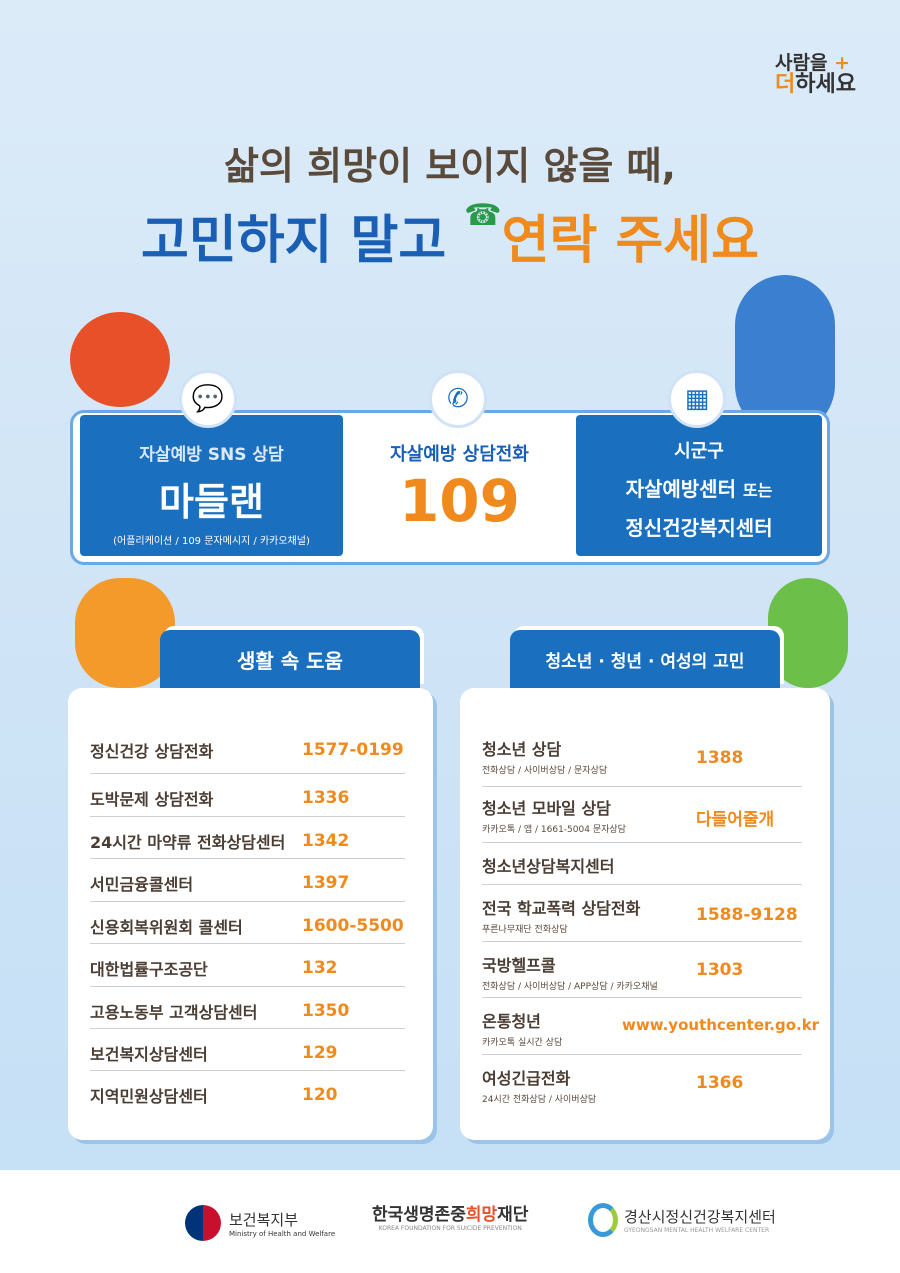  Describe the element at coordinates (247, 756) in the screenshot. I see `list-item: 정신건강 상담전화 1577-0199` at that location.